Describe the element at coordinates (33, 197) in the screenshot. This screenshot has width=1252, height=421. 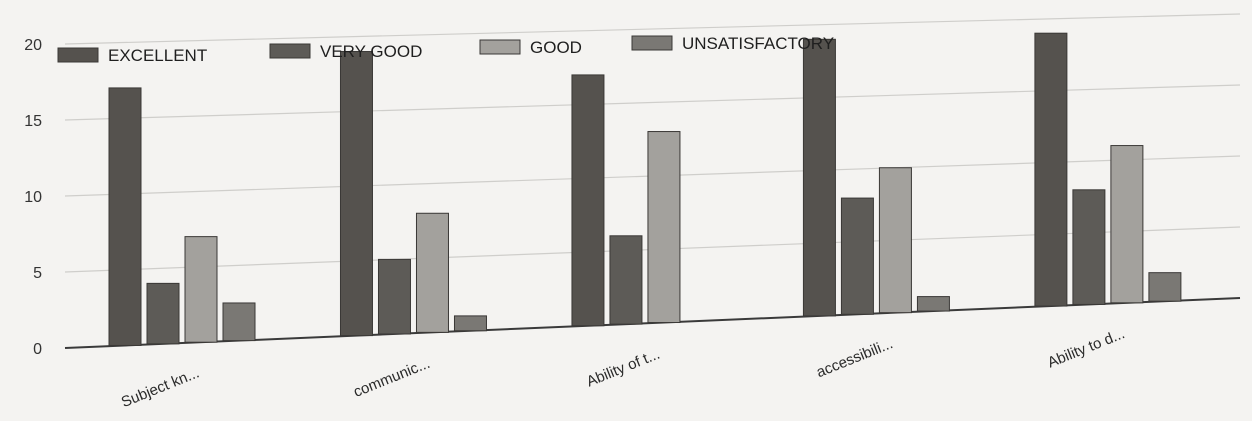
I see `y-tick-label: 10` at that location.